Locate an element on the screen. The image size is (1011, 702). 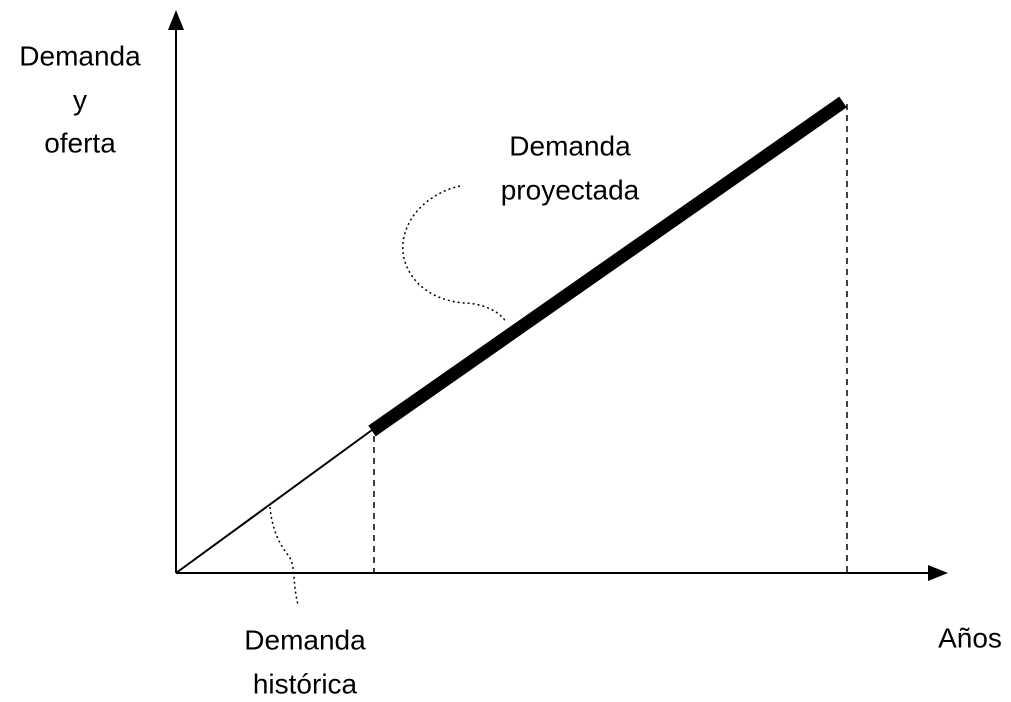
x-axis-label: Años is located at coordinates (970, 637).